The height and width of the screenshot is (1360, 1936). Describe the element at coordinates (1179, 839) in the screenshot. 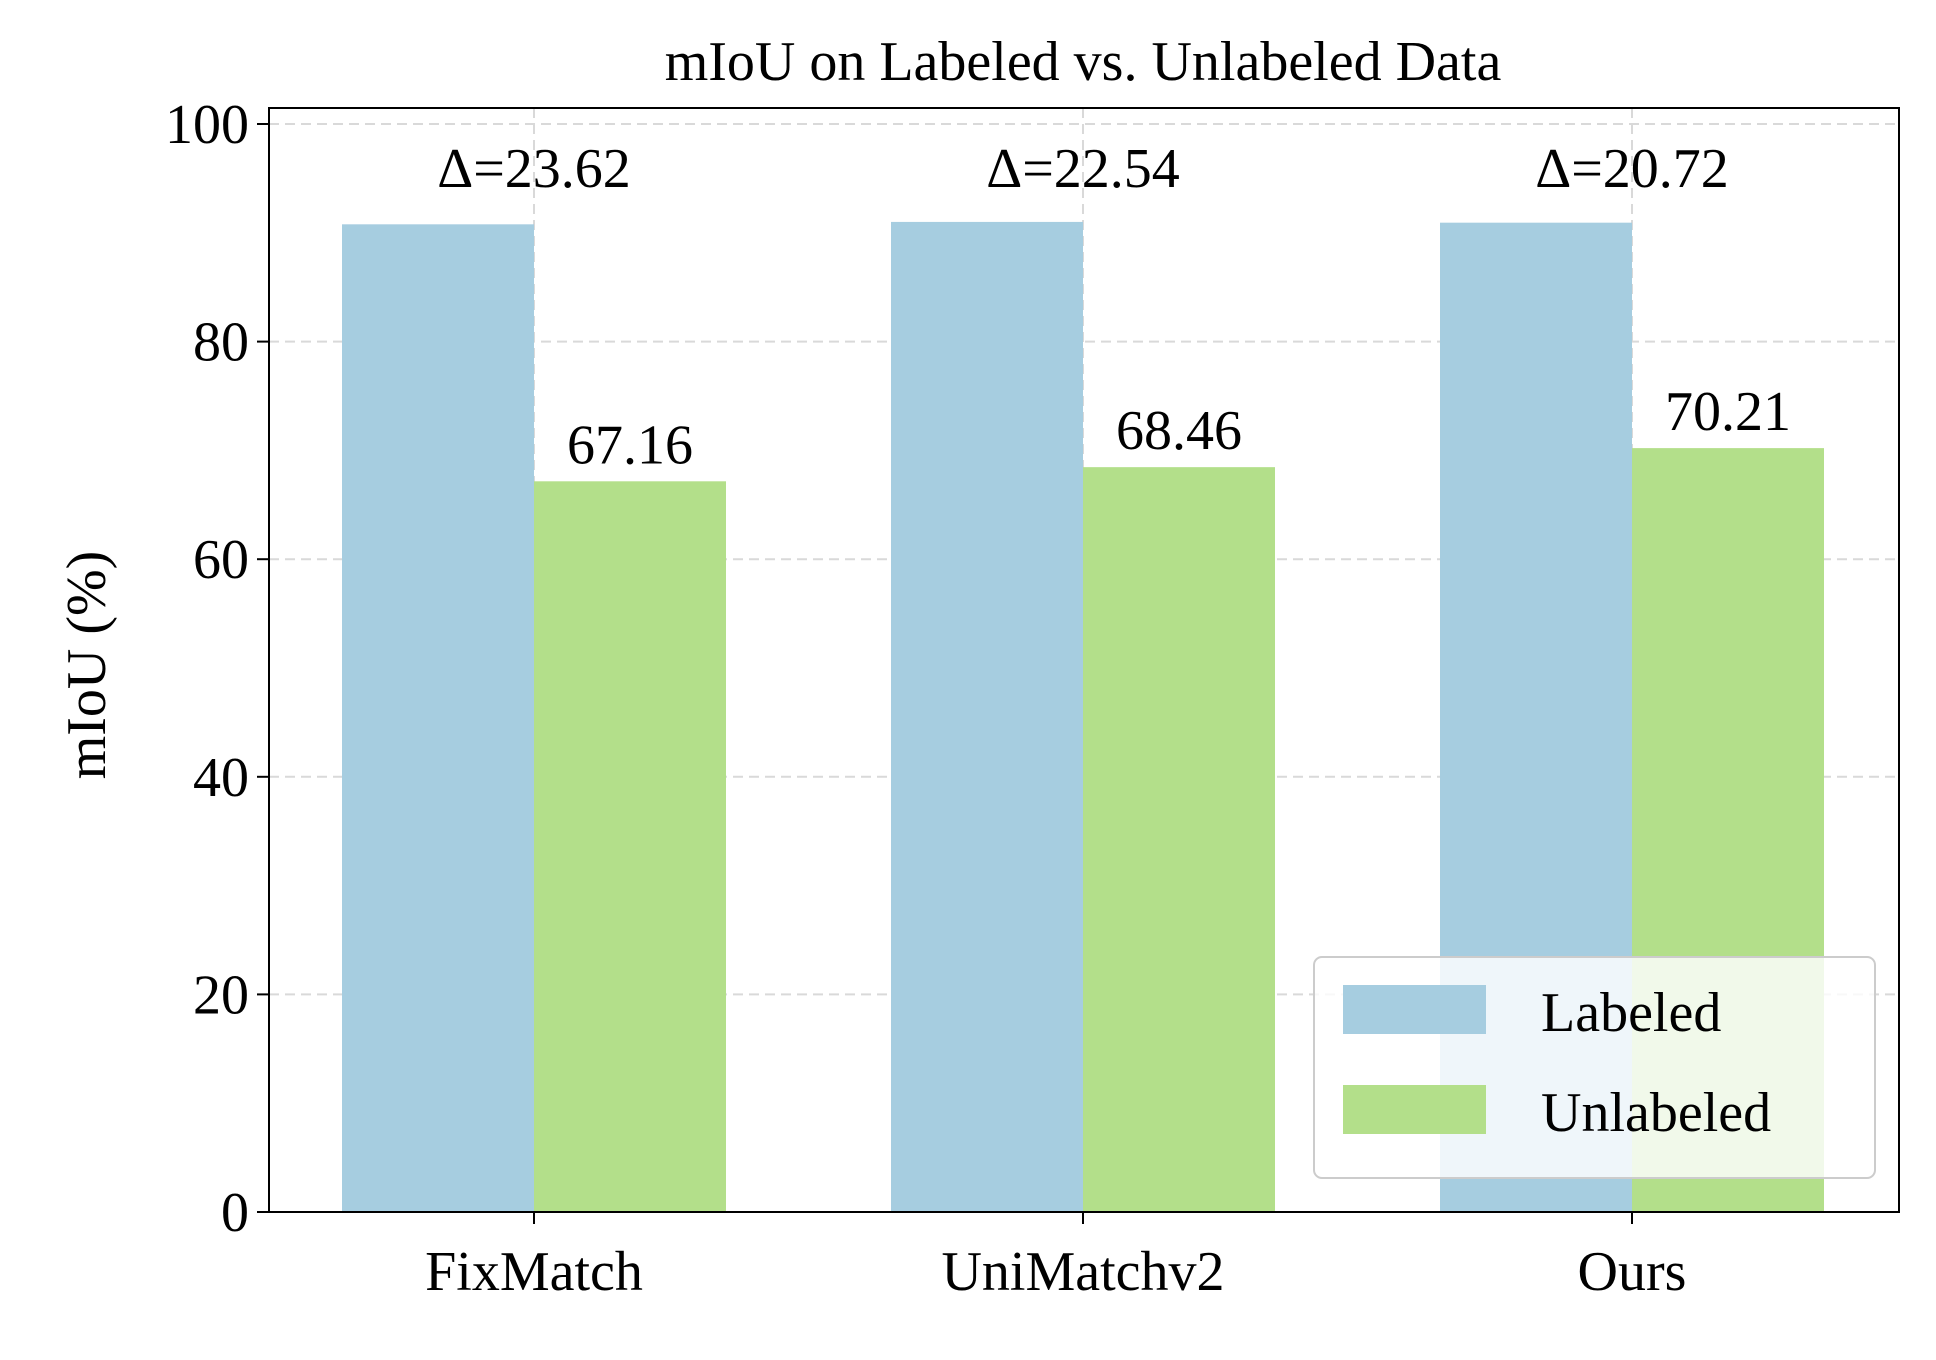

I see `bar-unlabeled-unimatchv2` at that location.